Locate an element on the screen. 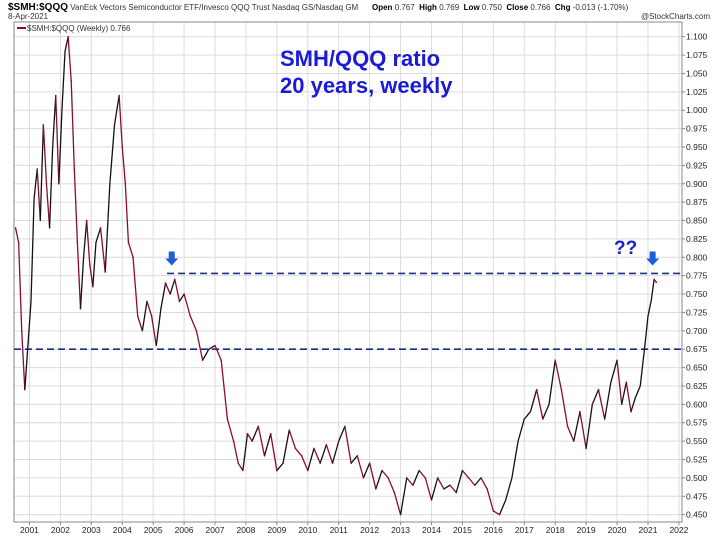  y-tick-label: 1.075 is located at coordinates (697, 55).